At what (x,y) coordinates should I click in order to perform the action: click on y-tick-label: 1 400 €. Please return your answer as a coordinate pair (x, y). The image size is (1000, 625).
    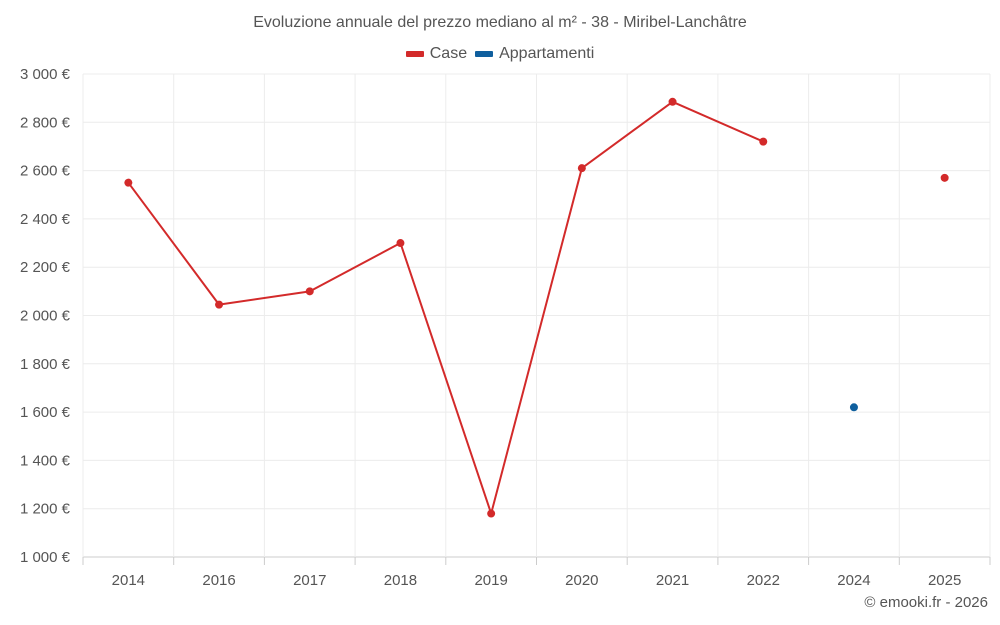
    Looking at the image, I should click on (45, 460).